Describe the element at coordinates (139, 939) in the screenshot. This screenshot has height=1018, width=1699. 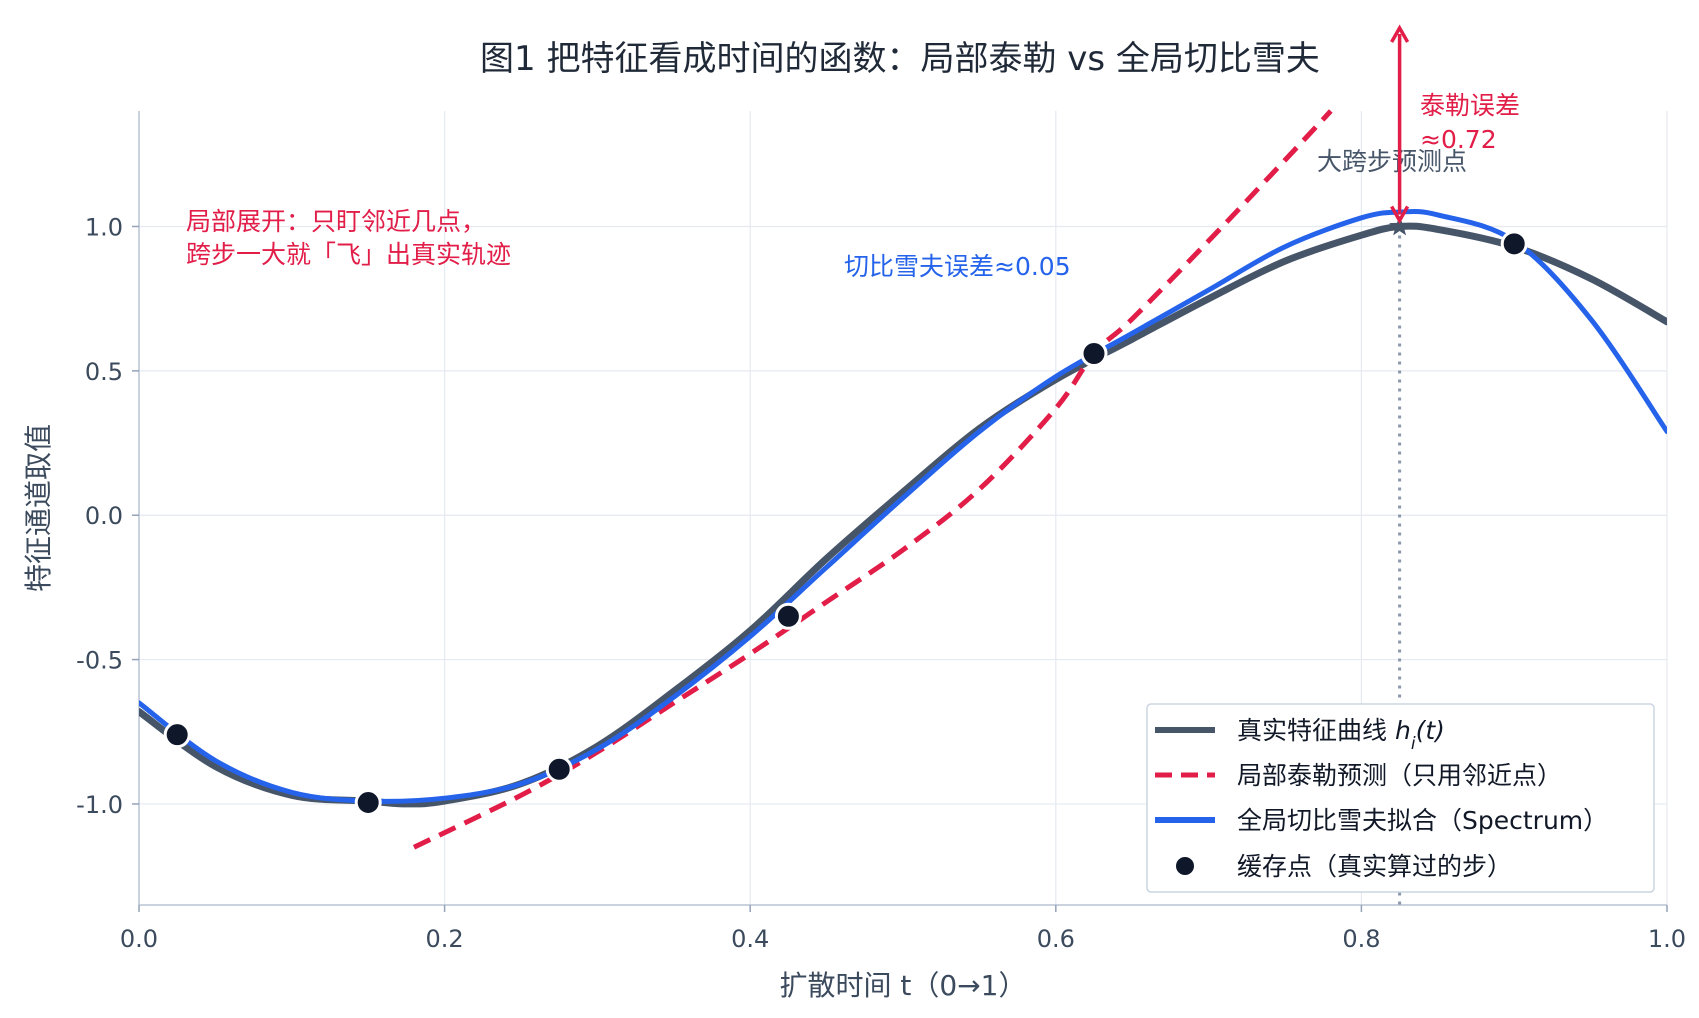
I see `x-tick-label: 0.0` at that location.